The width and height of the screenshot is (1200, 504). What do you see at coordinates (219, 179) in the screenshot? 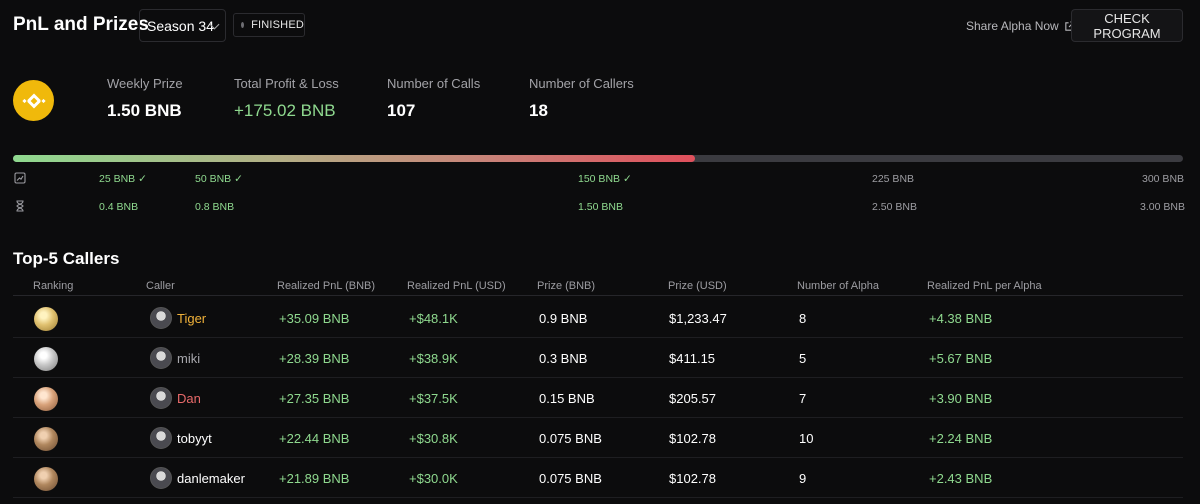
I see `pnl-tier-label: 50 BNB ✓` at bounding box center [219, 179].